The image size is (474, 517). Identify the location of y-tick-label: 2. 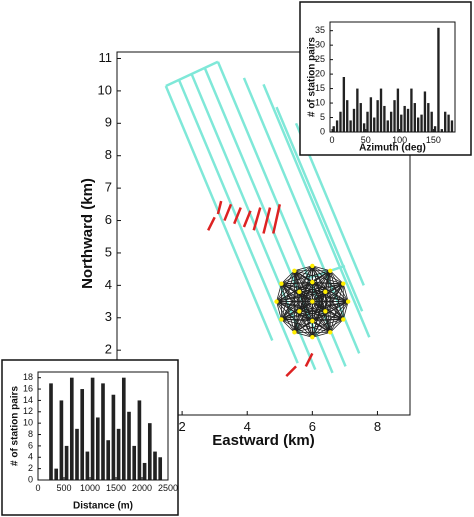
(30, 468).